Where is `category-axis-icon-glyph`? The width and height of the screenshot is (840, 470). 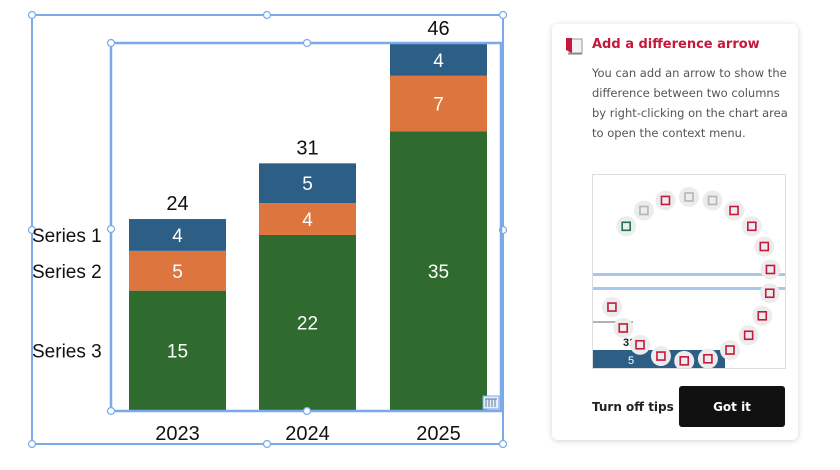 category-axis-icon-glyph is located at coordinates (748, 335).